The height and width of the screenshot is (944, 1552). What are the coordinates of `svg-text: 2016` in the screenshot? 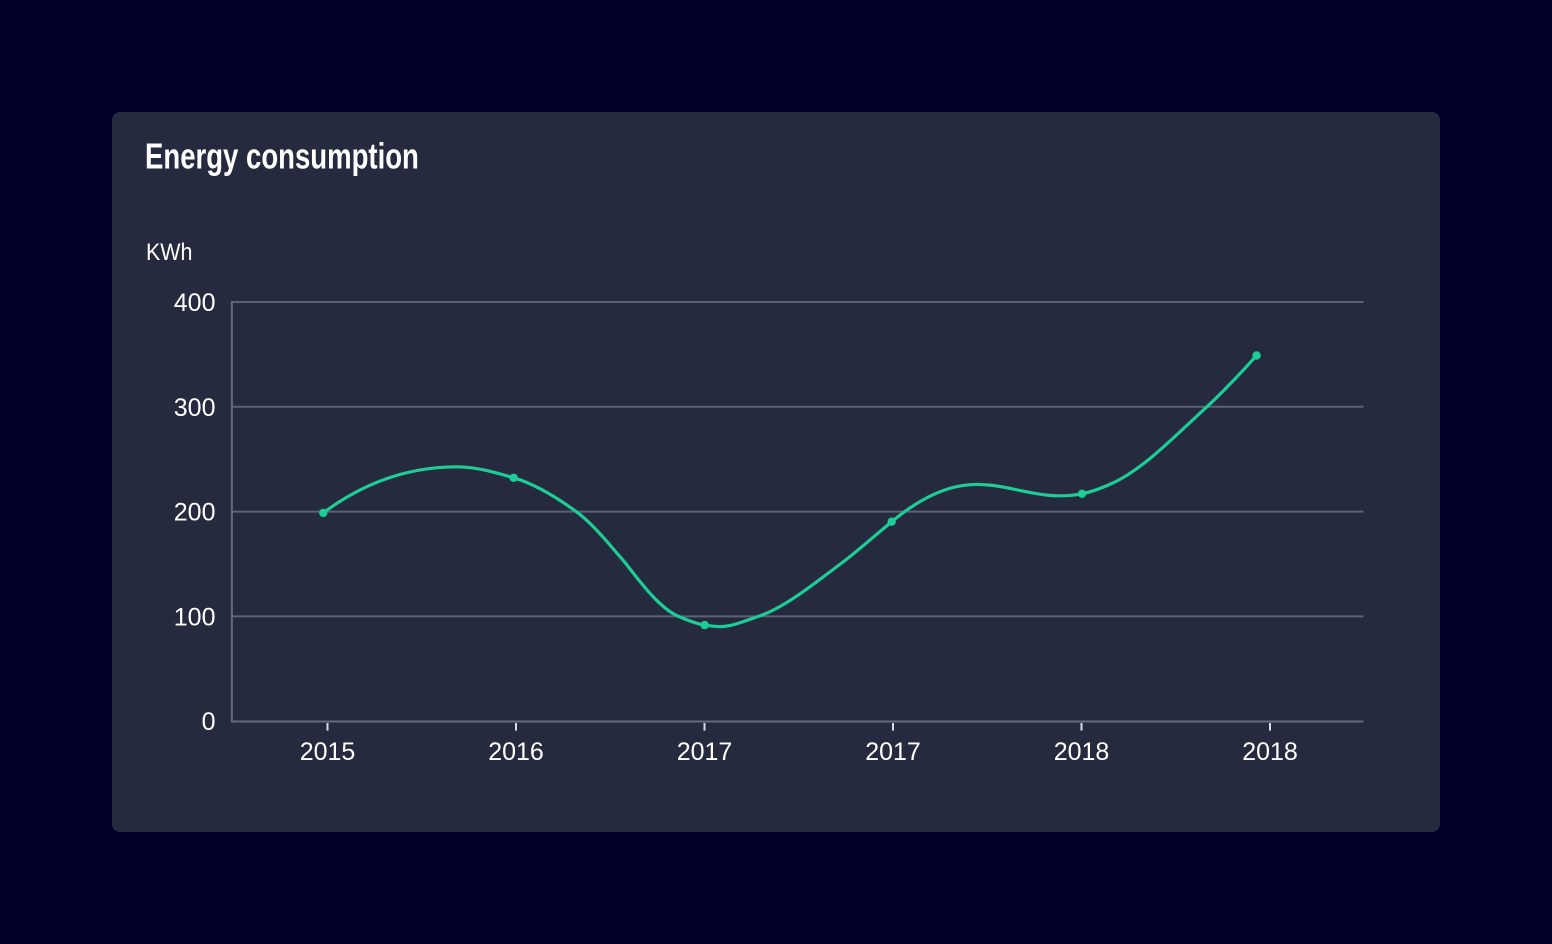 It's located at (516, 752).